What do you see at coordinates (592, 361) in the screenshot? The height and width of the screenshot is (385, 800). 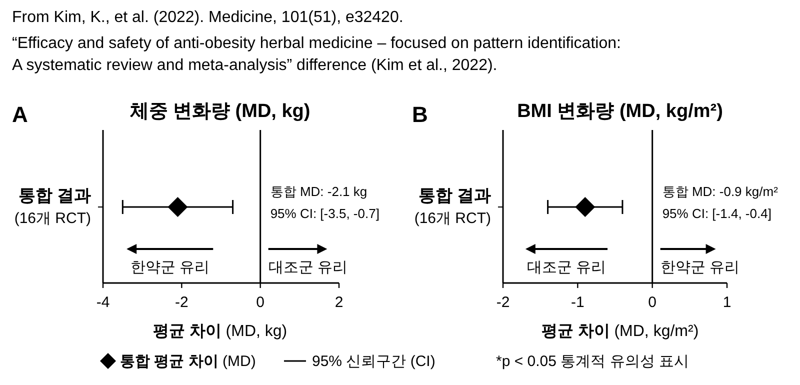 I see `text: *p < 0.05 통계적 유의성 표시` at bounding box center [592, 361].